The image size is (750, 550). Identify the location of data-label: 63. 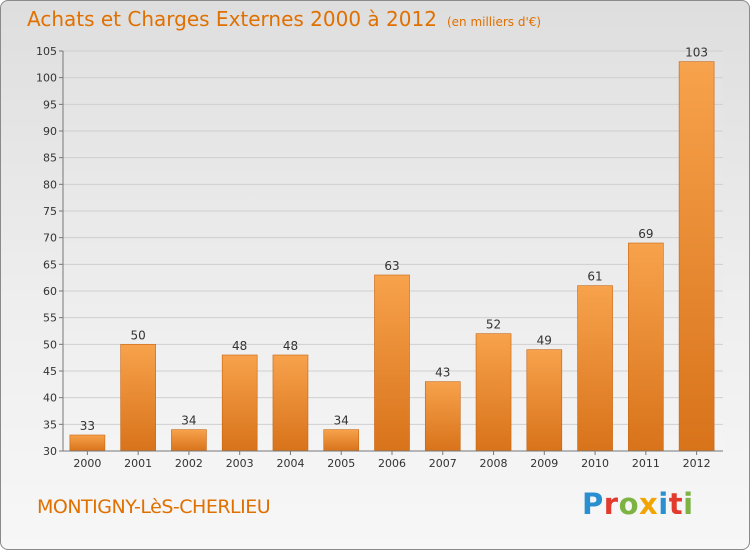
(391, 266).